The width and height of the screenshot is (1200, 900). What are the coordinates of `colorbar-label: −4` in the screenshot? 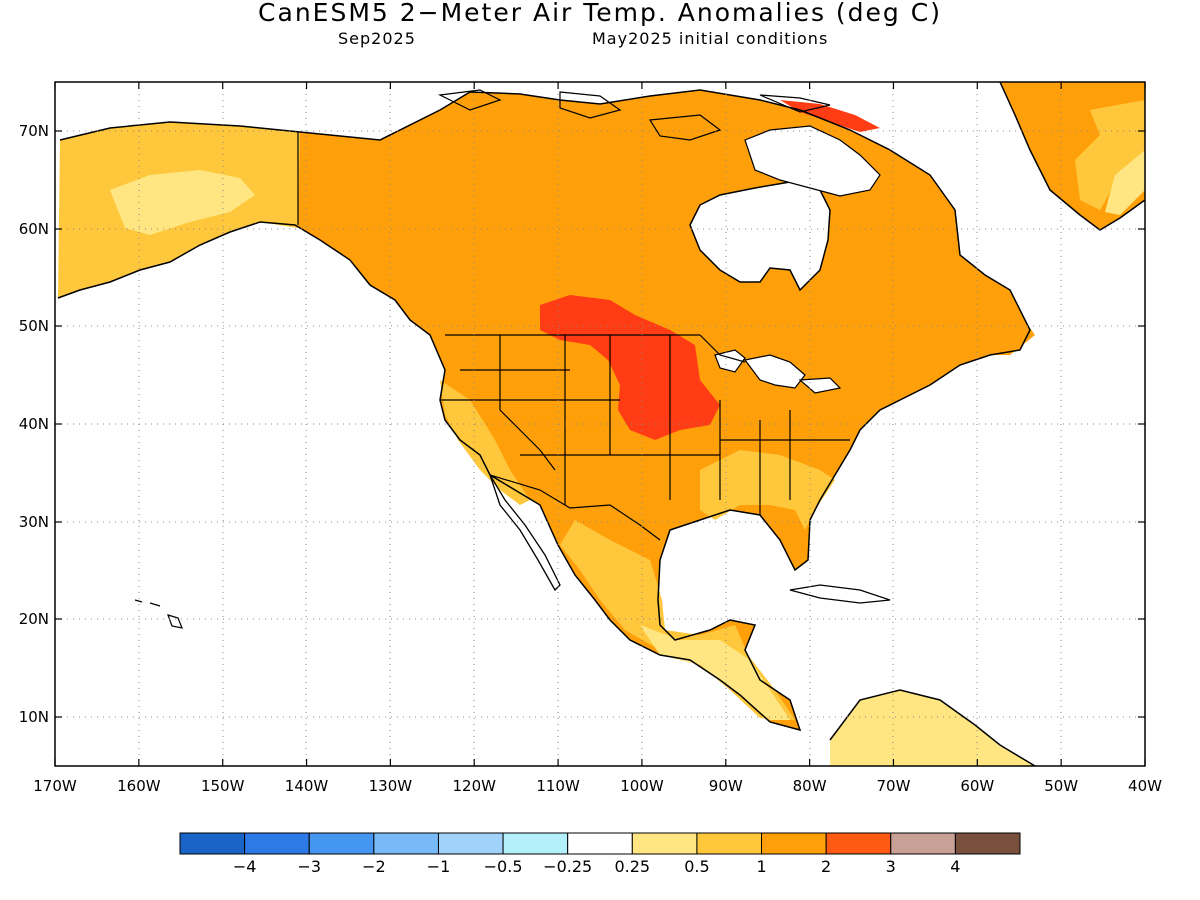 It's located at (245, 866).